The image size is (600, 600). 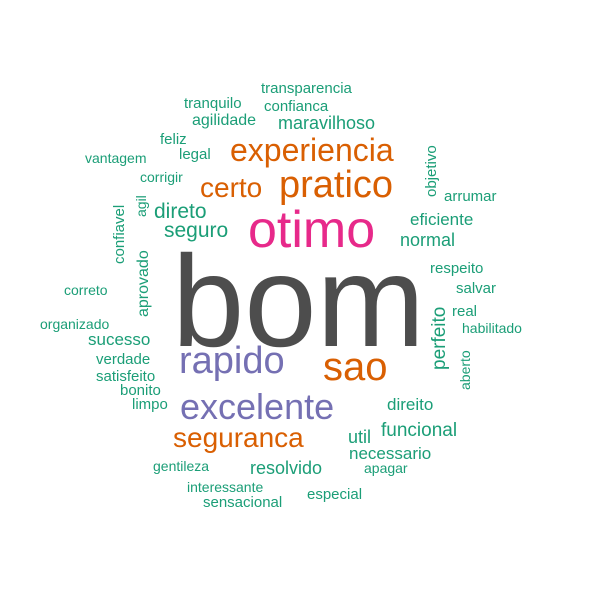 What do you see at coordinates (492, 328) in the screenshot?
I see `word-habilitado: habilitado` at bounding box center [492, 328].